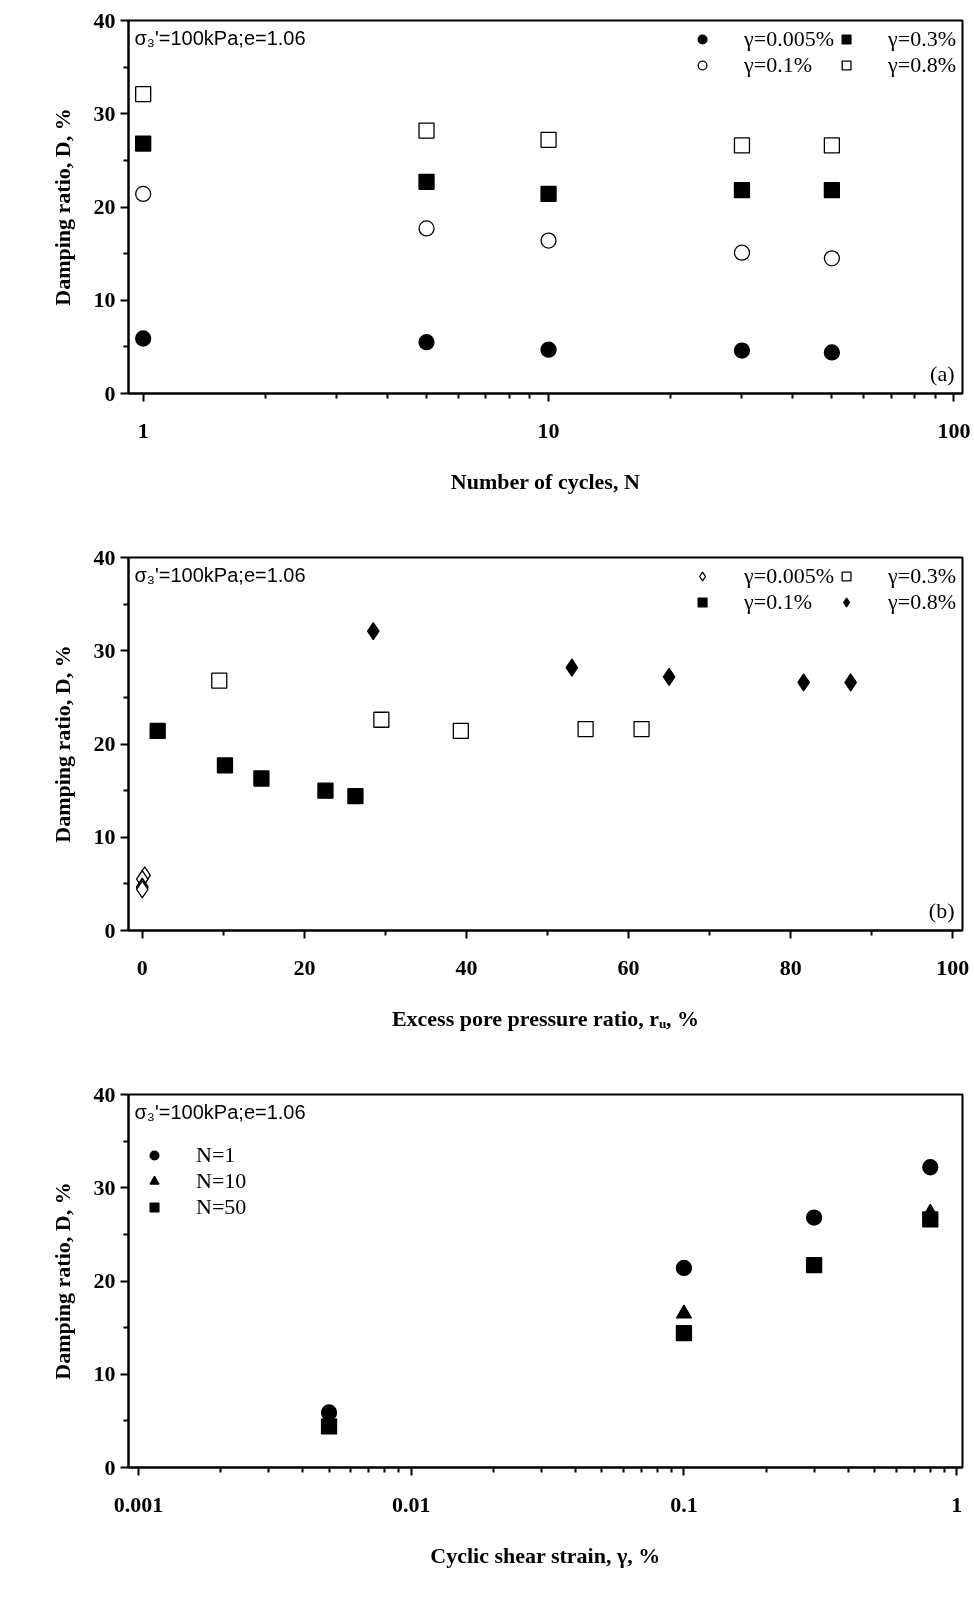 The image size is (974, 1613). I want to click on x-axis-title: Number of cycles, N, so click(545, 481).